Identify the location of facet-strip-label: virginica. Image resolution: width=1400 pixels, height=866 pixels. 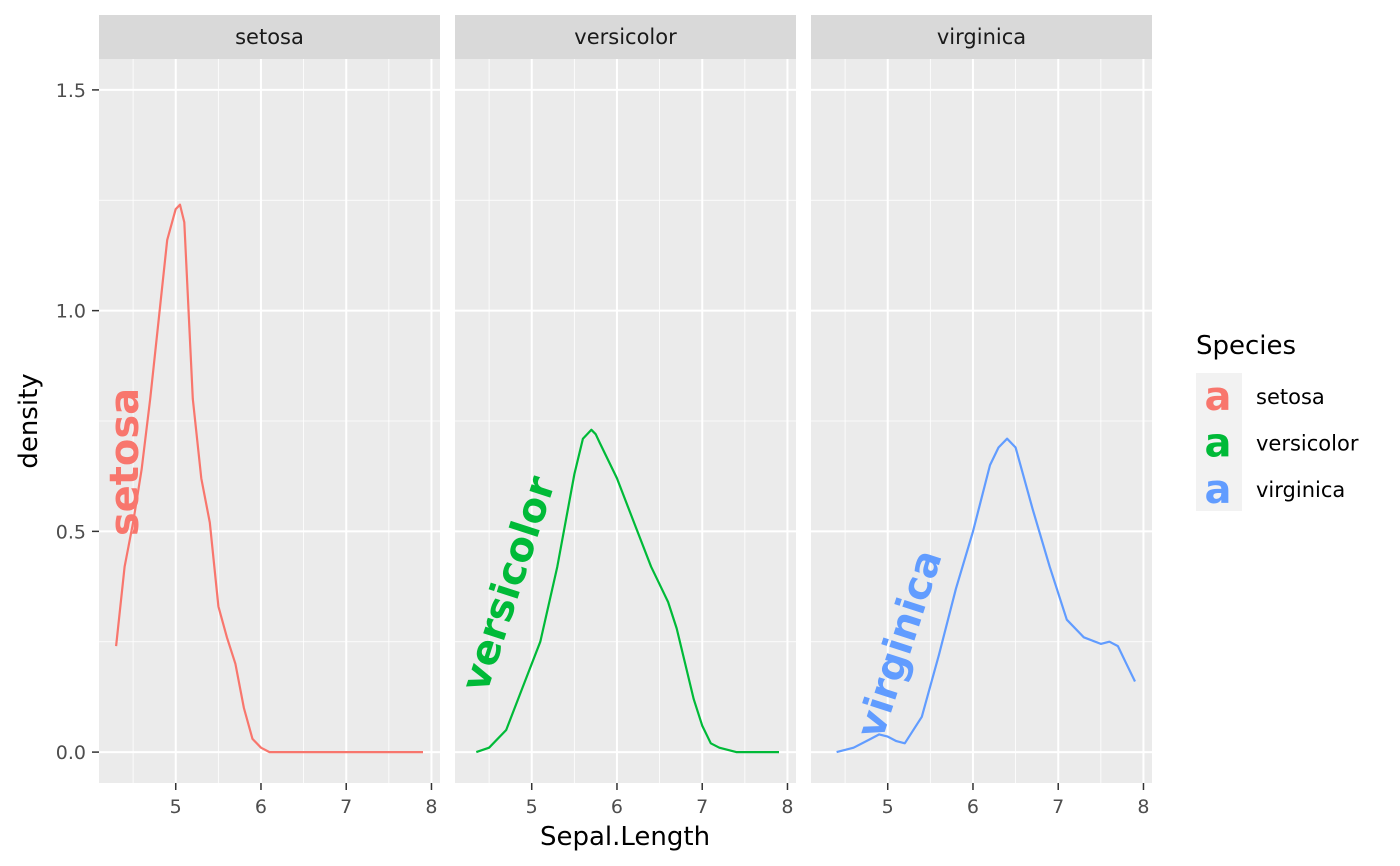
(981, 37).